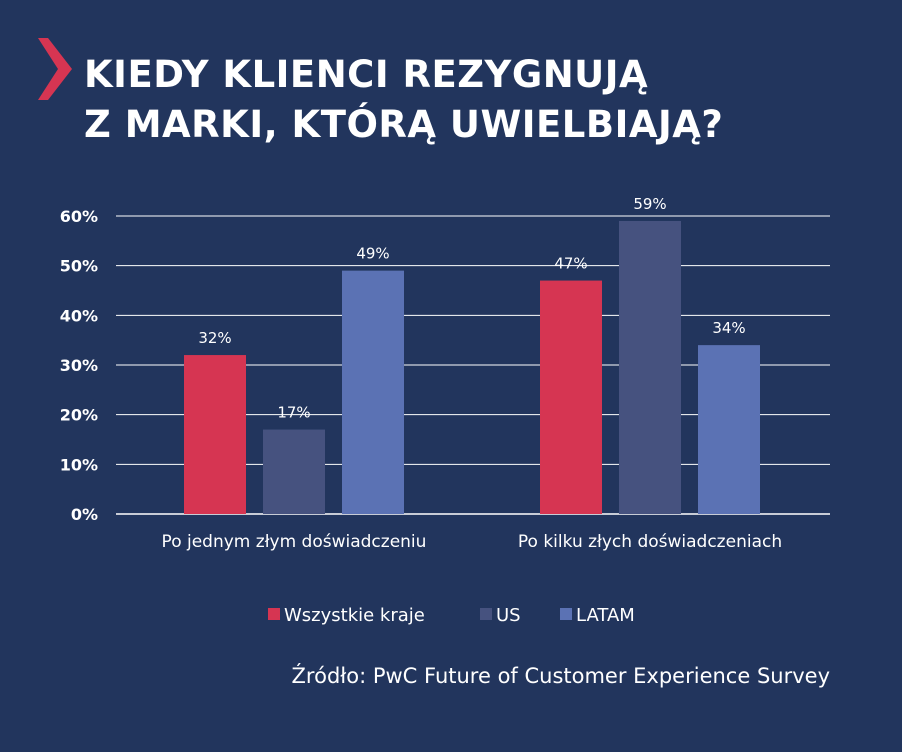 This screenshot has width=902, height=752. What do you see at coordinates (366, 74) in the screenshot?
I see `title-line-1: KIEDY KLIENCI REZYGNUJĄ` at bounding box center [366, 74].